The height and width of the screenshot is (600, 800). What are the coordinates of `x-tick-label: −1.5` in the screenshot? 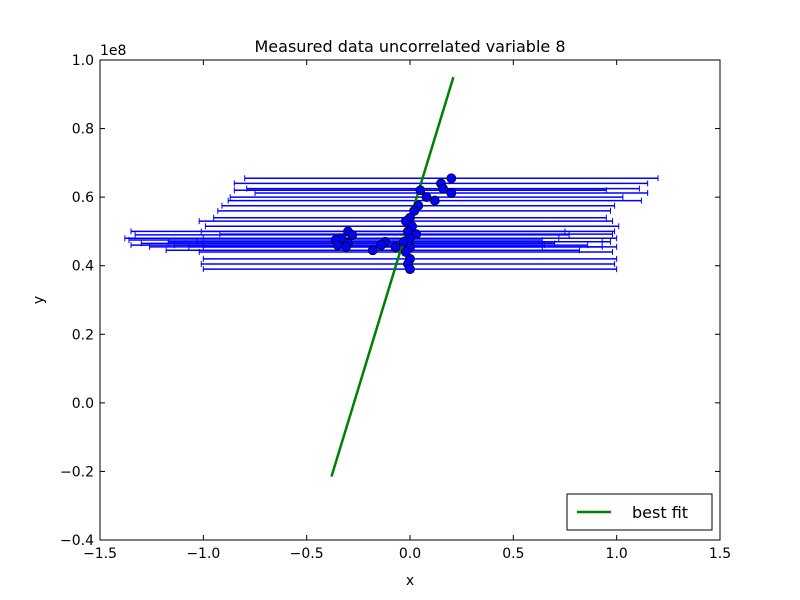 It's located at (100, 554).